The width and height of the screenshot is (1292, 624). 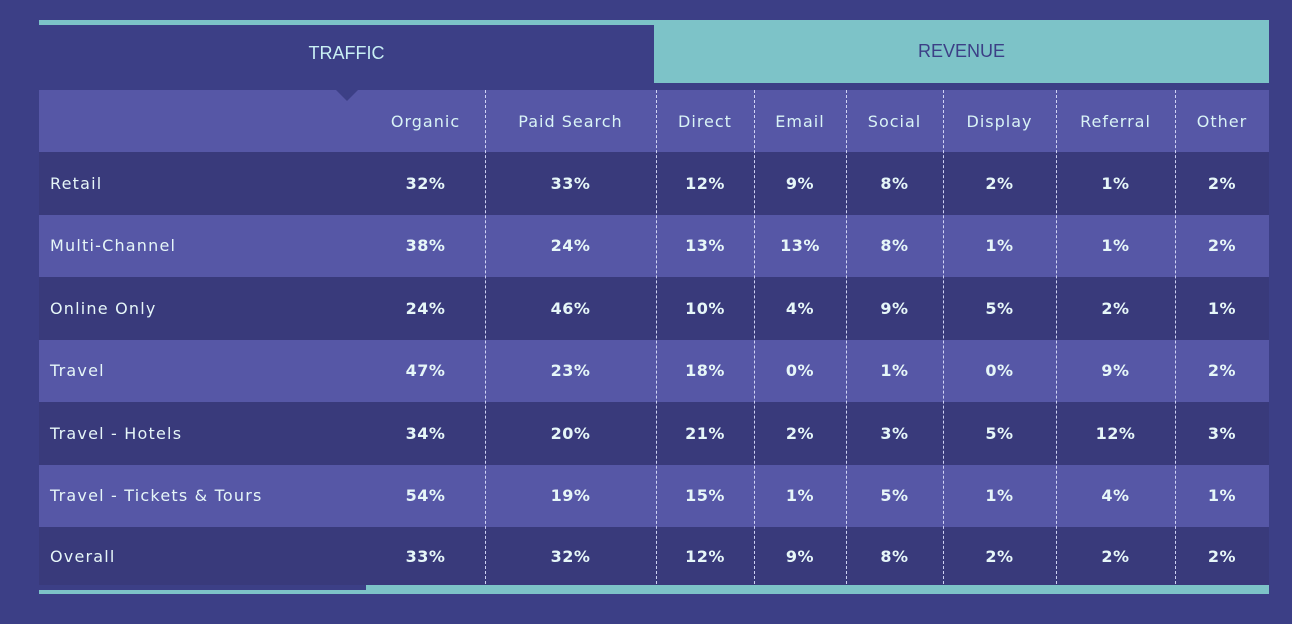 I want to click on column-header-social: Social, so click(x=894, y=121).